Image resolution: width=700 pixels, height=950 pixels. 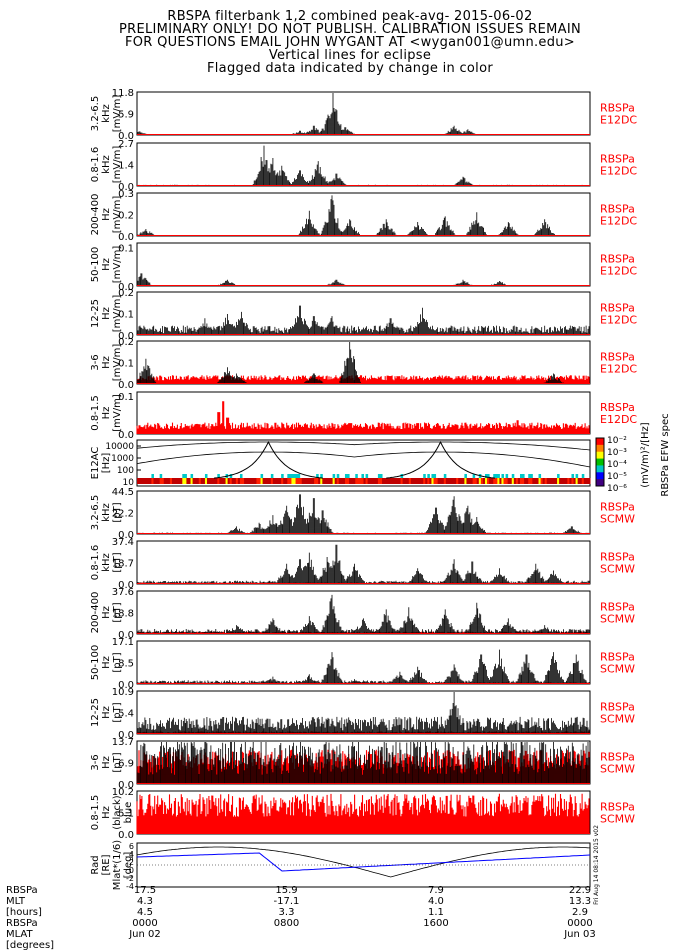 What do you see at coordinates (117, 215) in the screenshot?
I see `ylabel-e12dc_200-2: [mV/m]` at bounding box center [117, 215].